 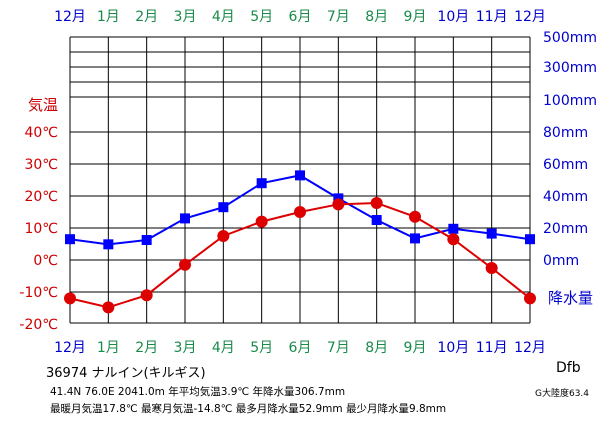 I want to click on temperature-tick-label: -10℃, so click(x=38, y=293).